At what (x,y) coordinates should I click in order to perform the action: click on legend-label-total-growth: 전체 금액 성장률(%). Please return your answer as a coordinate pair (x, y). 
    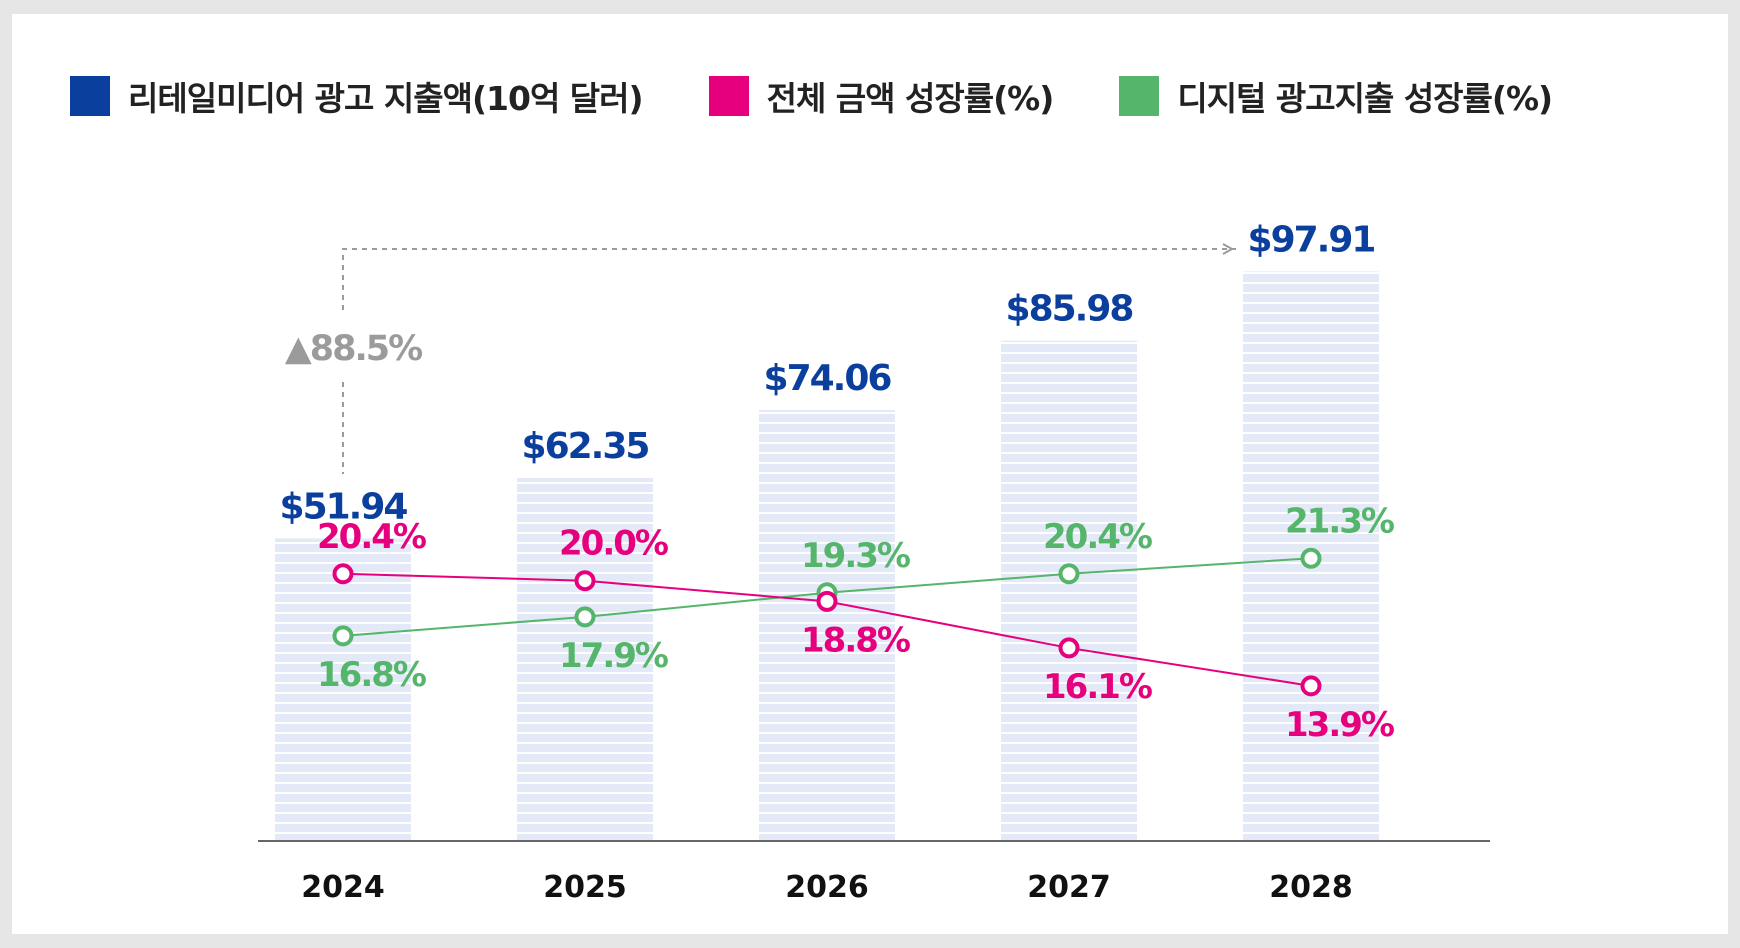
    Looking at the image, I should click on (910, 98).